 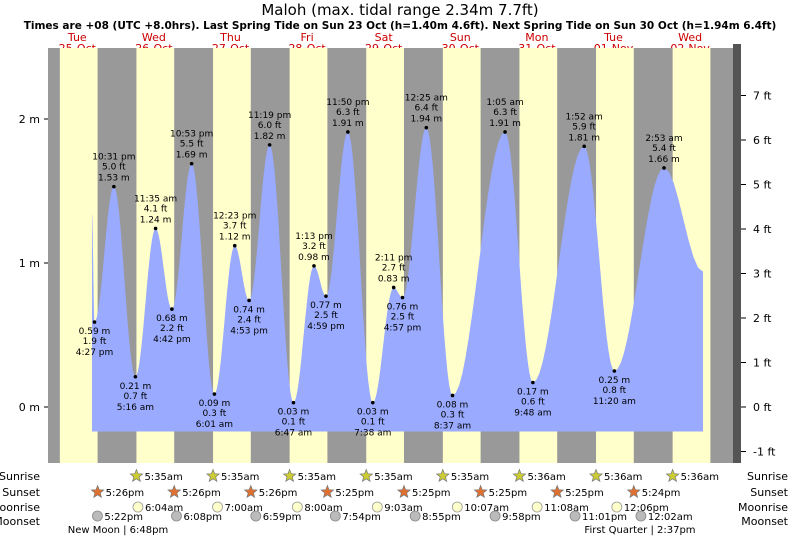 What do you see at coordinates (20, 507) in the screenshot?
I see `astro-row-label-left: Moonrise` at bounding box center [20, 507].